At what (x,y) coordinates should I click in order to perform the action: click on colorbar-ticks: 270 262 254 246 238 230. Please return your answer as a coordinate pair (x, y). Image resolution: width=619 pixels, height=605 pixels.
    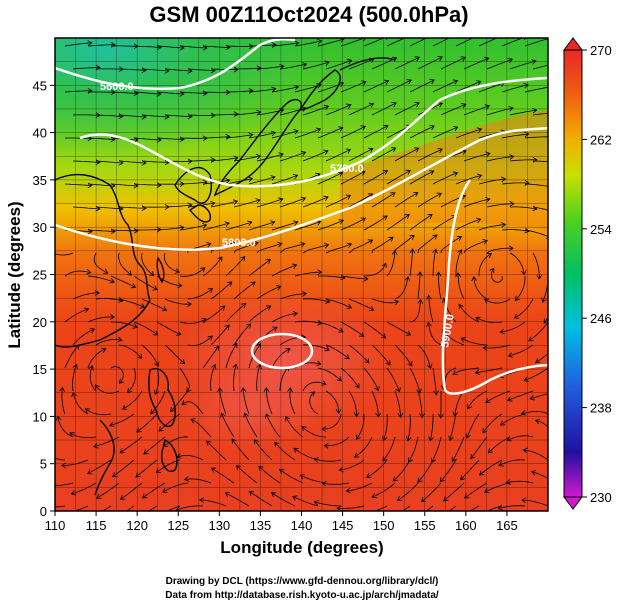
    Looking at the image, I should click on (597, 274).